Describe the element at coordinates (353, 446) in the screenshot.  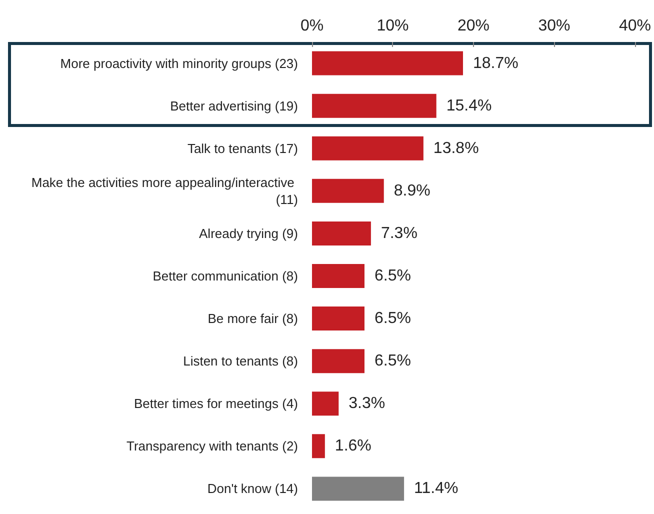
I see `data-label: 1.6%` at that location.